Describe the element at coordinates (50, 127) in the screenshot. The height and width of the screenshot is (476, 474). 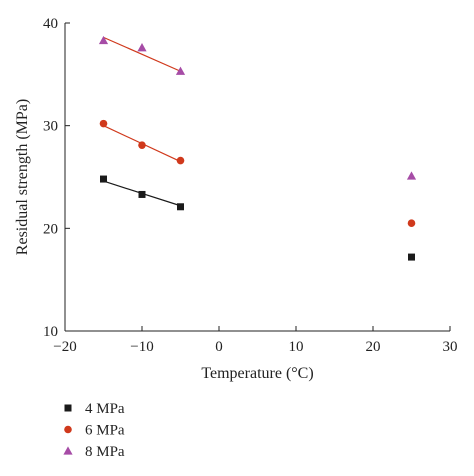
I see `y-tick-label: 30` at that location.